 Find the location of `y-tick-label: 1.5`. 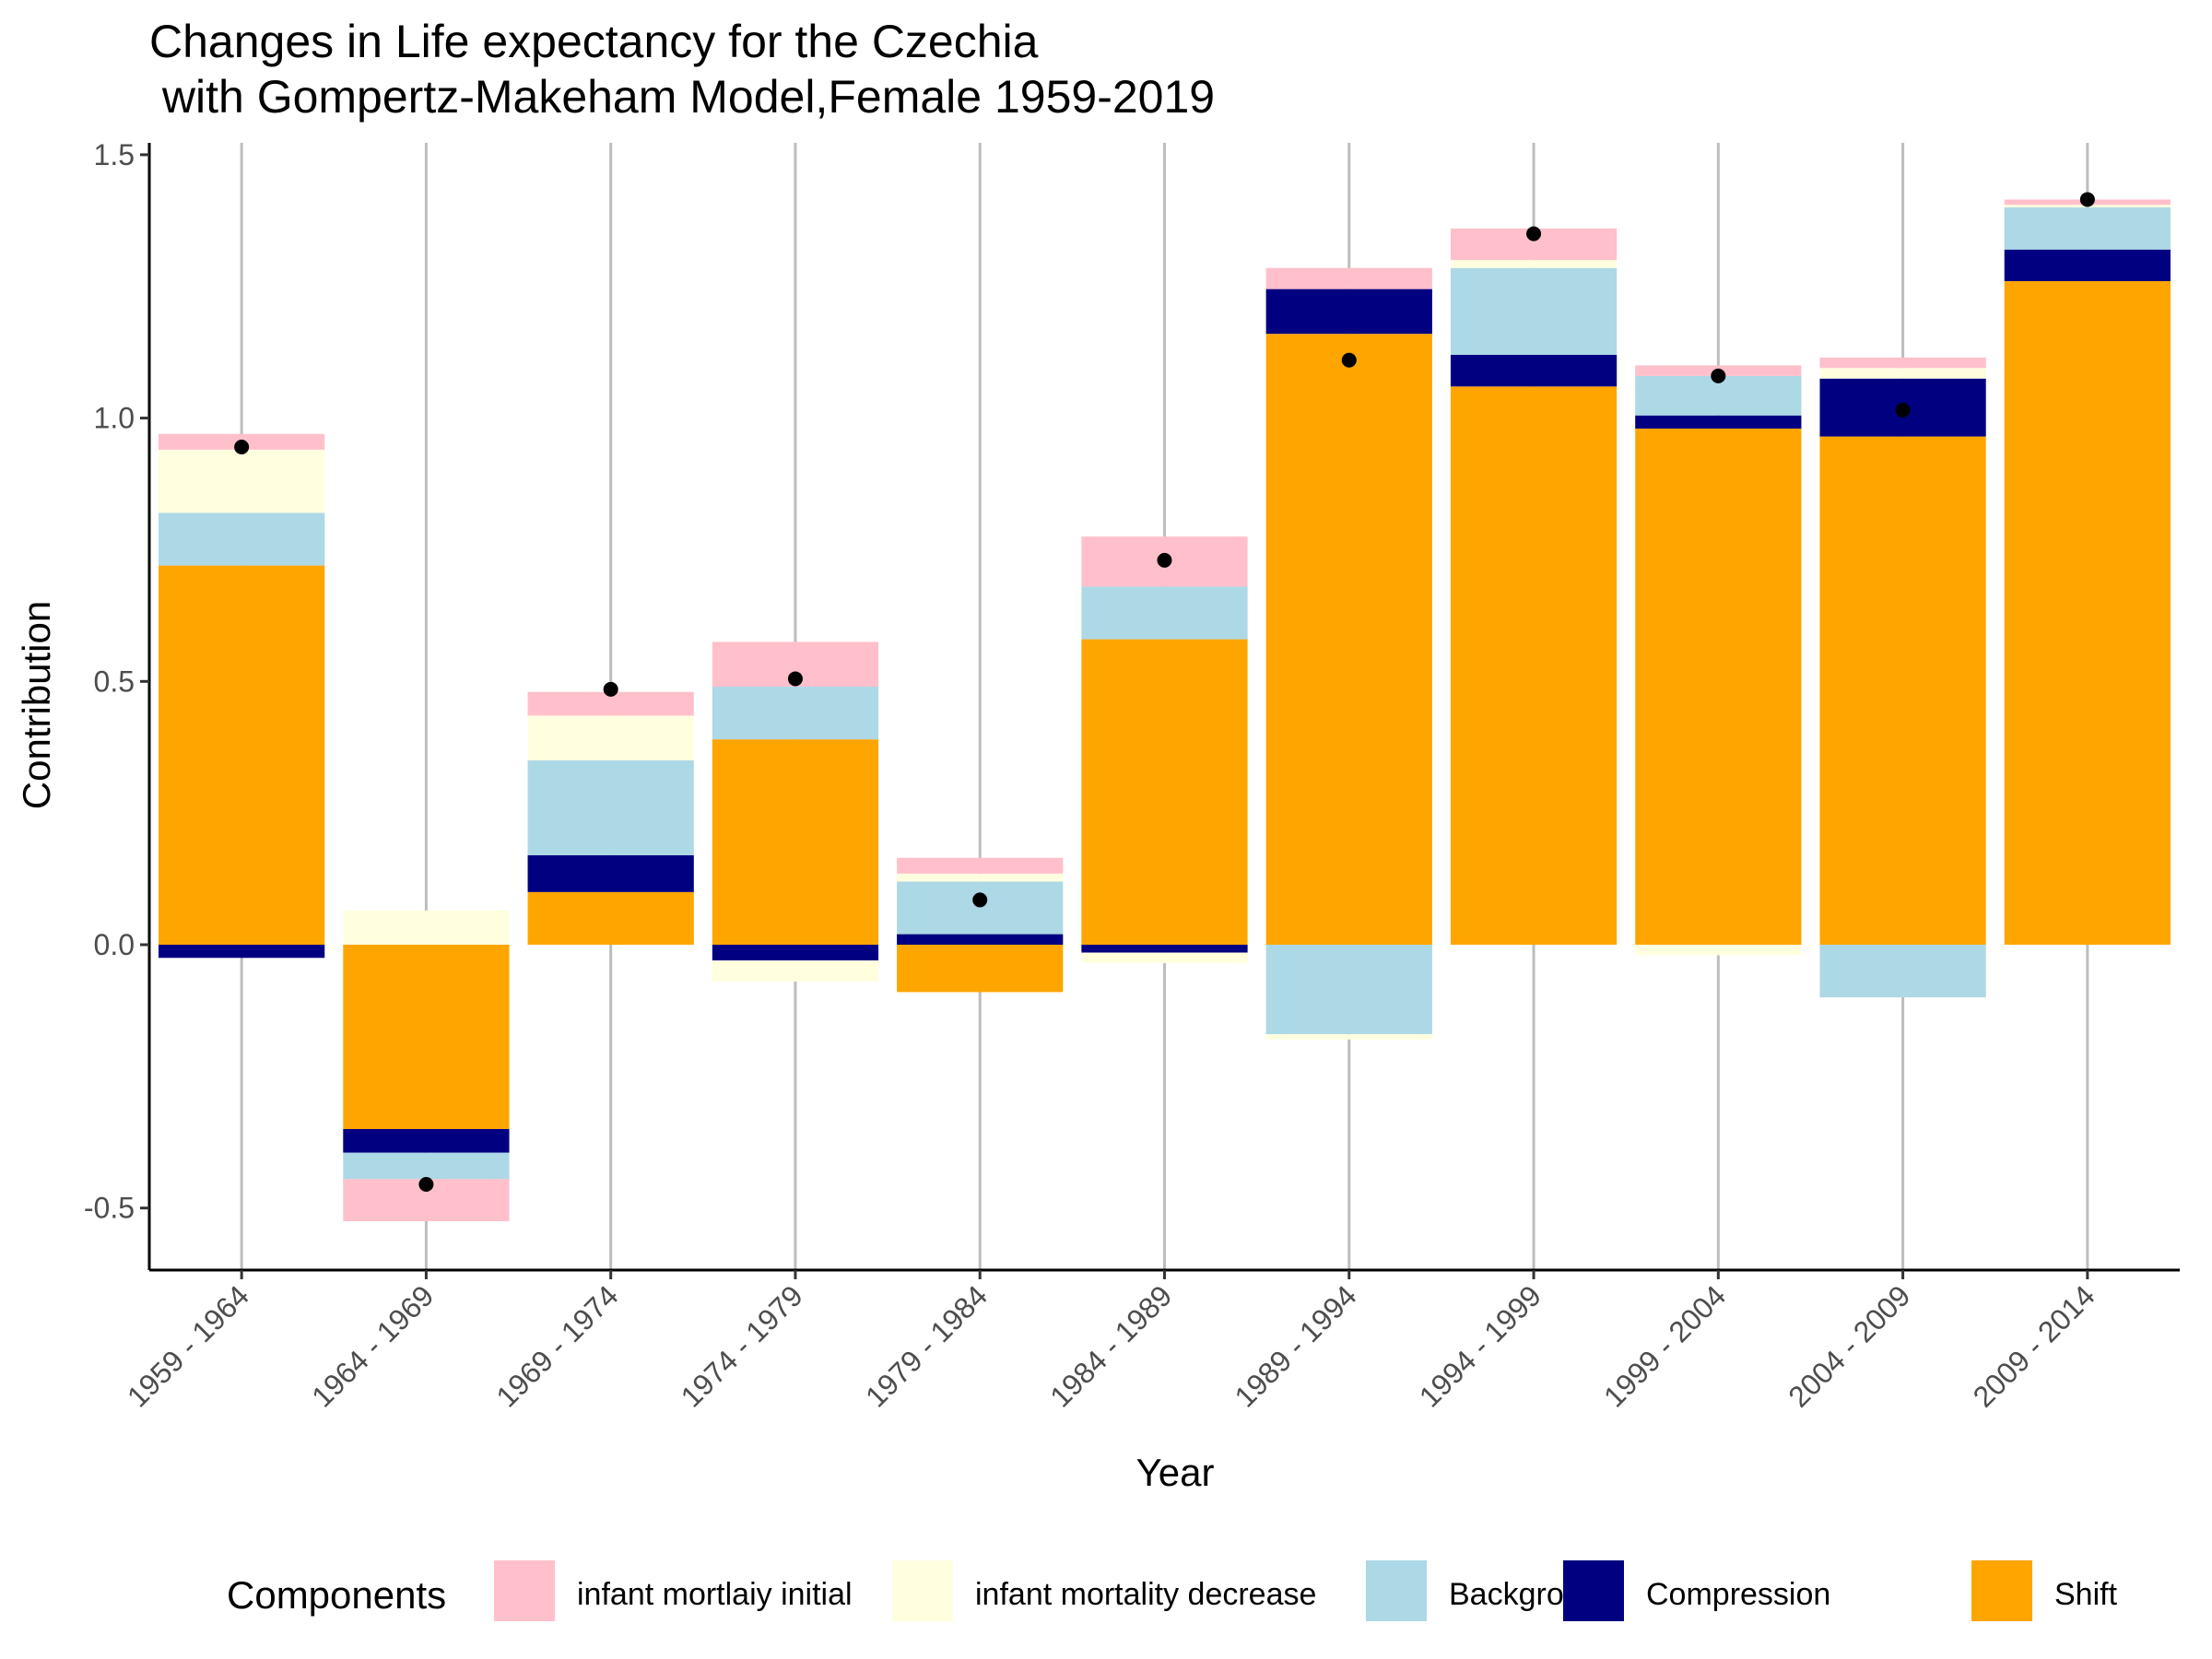

y-tick-label: 1.5 is located at coordinates (114, 154).